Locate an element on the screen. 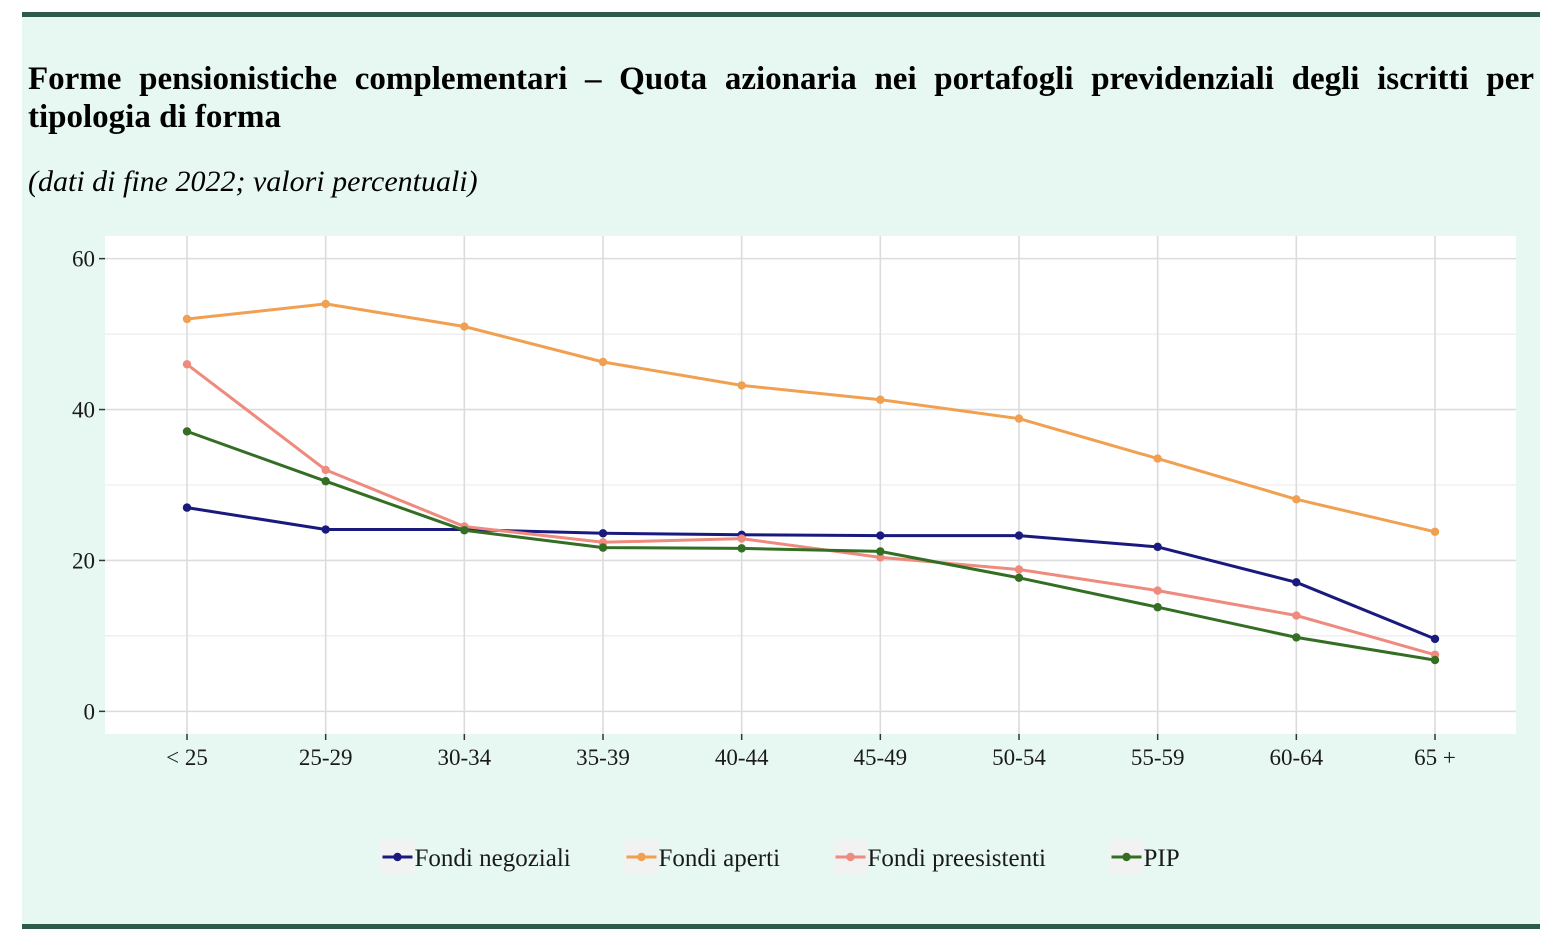 The width and height of the screenshot is (1554, 946). legend-label: Fondi preesistenti is located at coordinates (957, 858).